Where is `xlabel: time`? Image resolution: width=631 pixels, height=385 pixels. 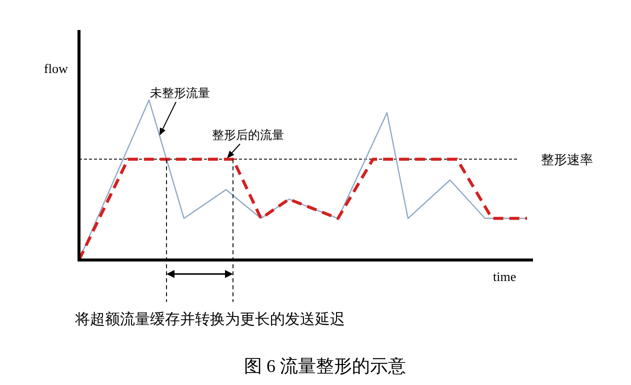
xlabel: time is located at coordinates (504, 276).